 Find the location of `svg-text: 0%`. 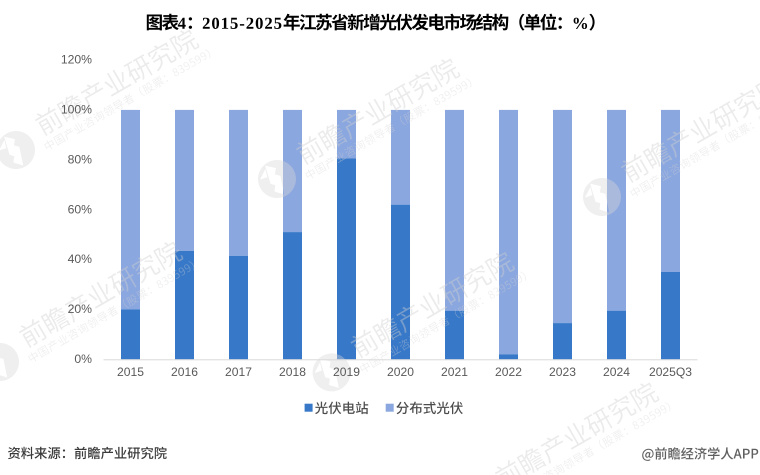

svg-text: 0% is located at coordinates (83, 359).